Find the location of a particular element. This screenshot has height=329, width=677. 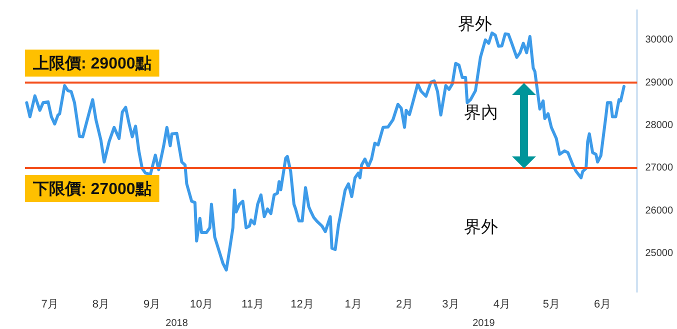

x-tick-label: 3月 is located at coordinates (451, 304).